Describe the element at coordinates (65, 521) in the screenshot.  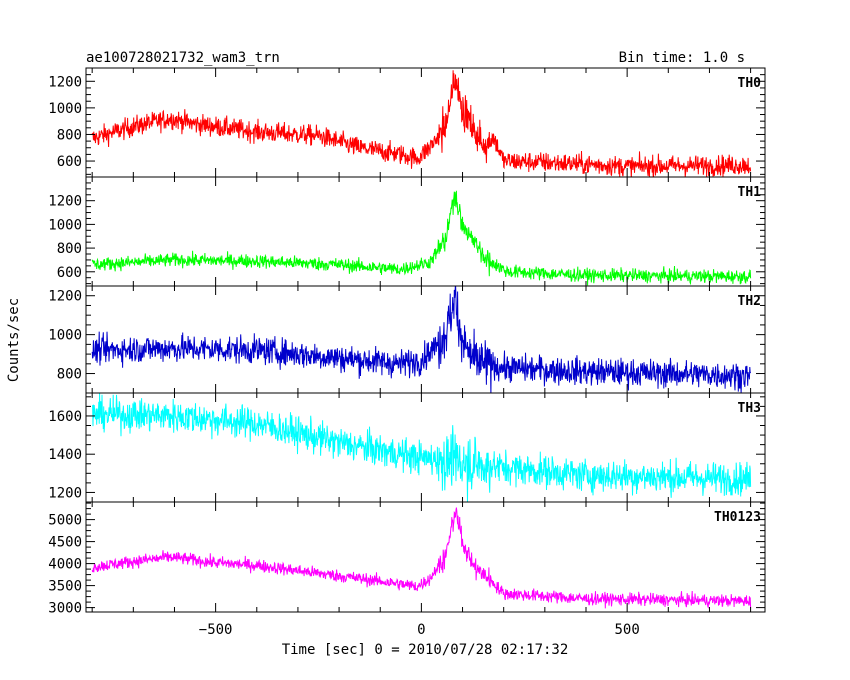
I see `y-tick-label: 5000` at that location.